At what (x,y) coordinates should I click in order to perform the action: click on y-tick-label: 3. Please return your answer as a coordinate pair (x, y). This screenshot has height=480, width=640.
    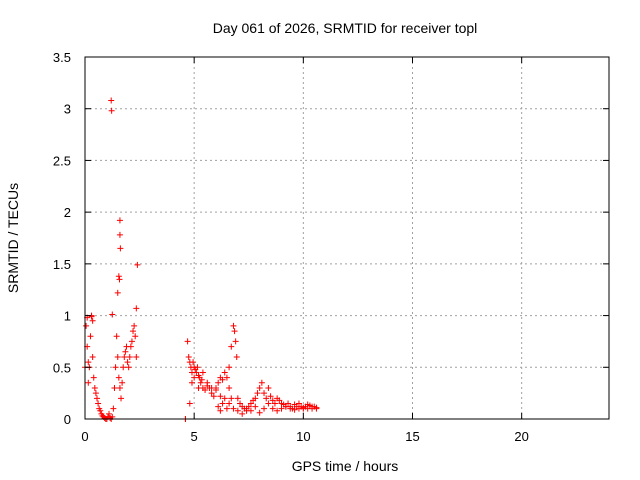
    Looking at the image, I should click on (67, 109).